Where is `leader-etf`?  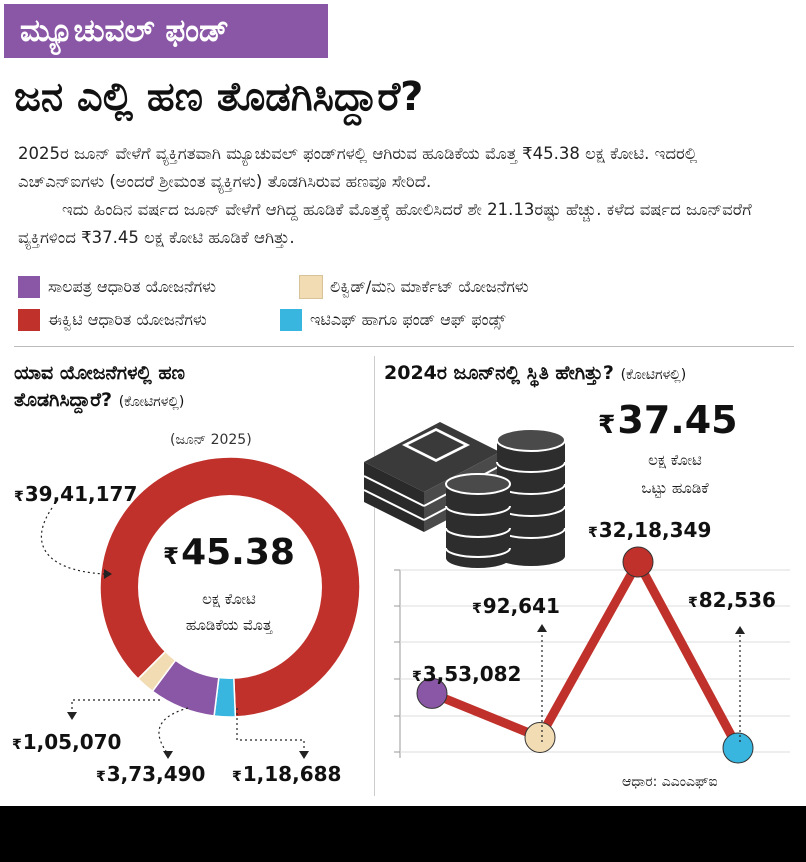
leader-etf is located at coordinates (270, 731).